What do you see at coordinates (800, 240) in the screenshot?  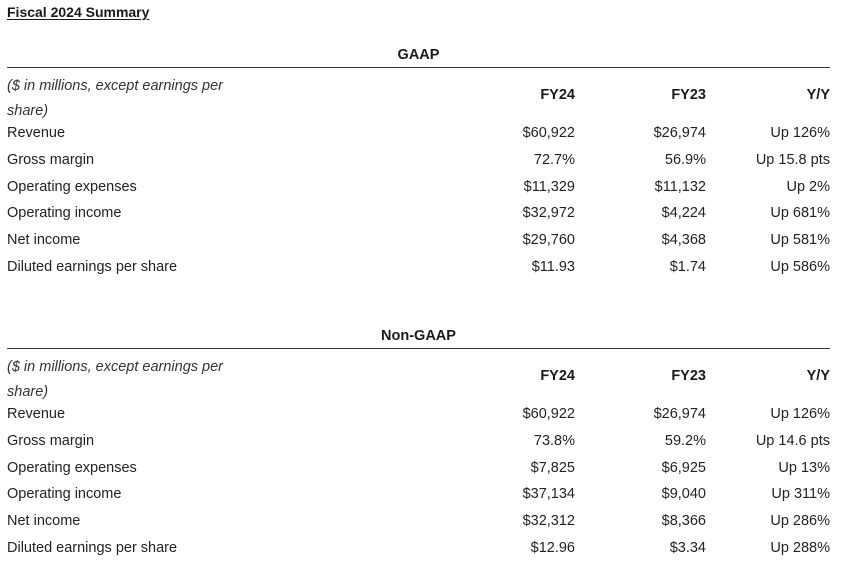 I see `yy-value: Up 581%` at bounding box center [800, 240].